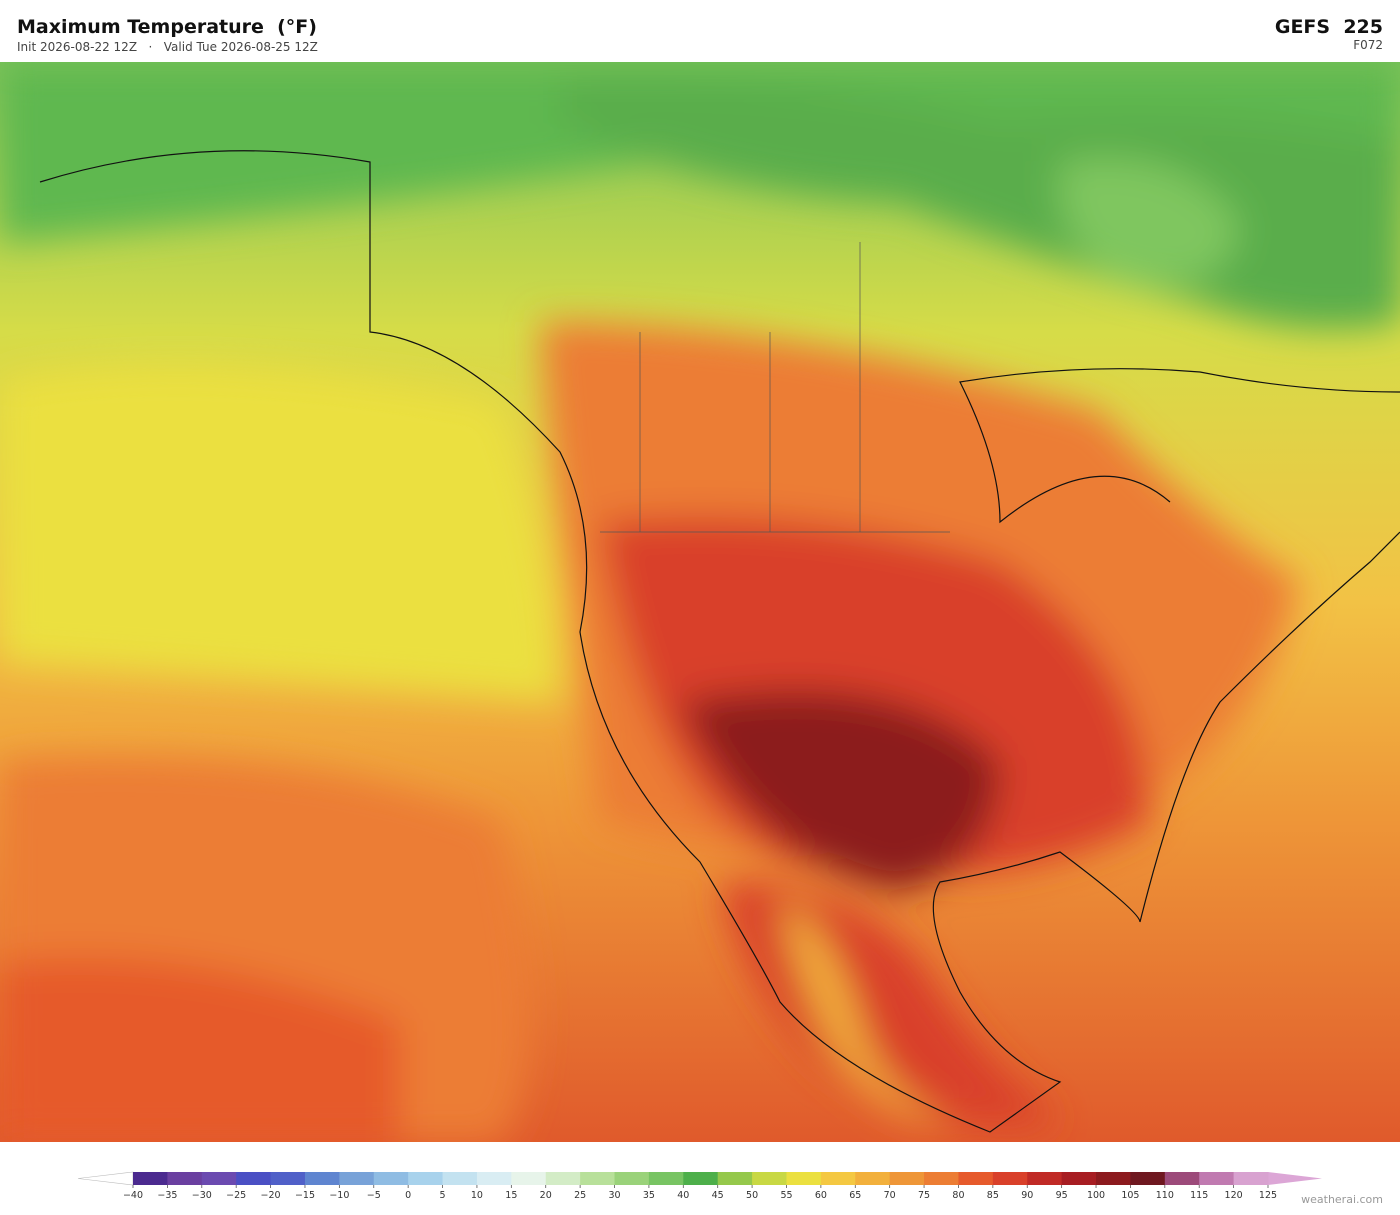  What do you see at coordinates (236, 1195) in the screenshot?
I see `tick-label: −25` at bounding box center [236, 1195].